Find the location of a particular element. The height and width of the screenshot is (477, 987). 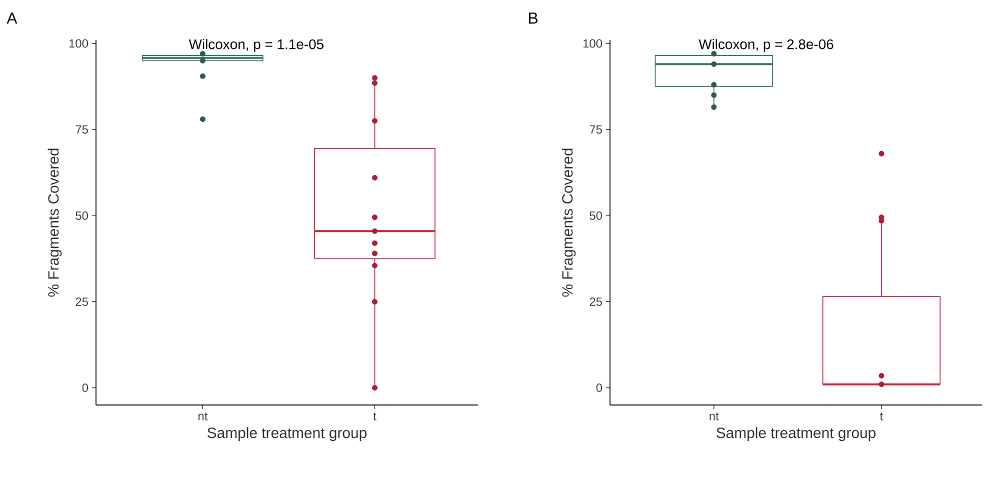

chart-title: A is located at coordinates (12, 18).